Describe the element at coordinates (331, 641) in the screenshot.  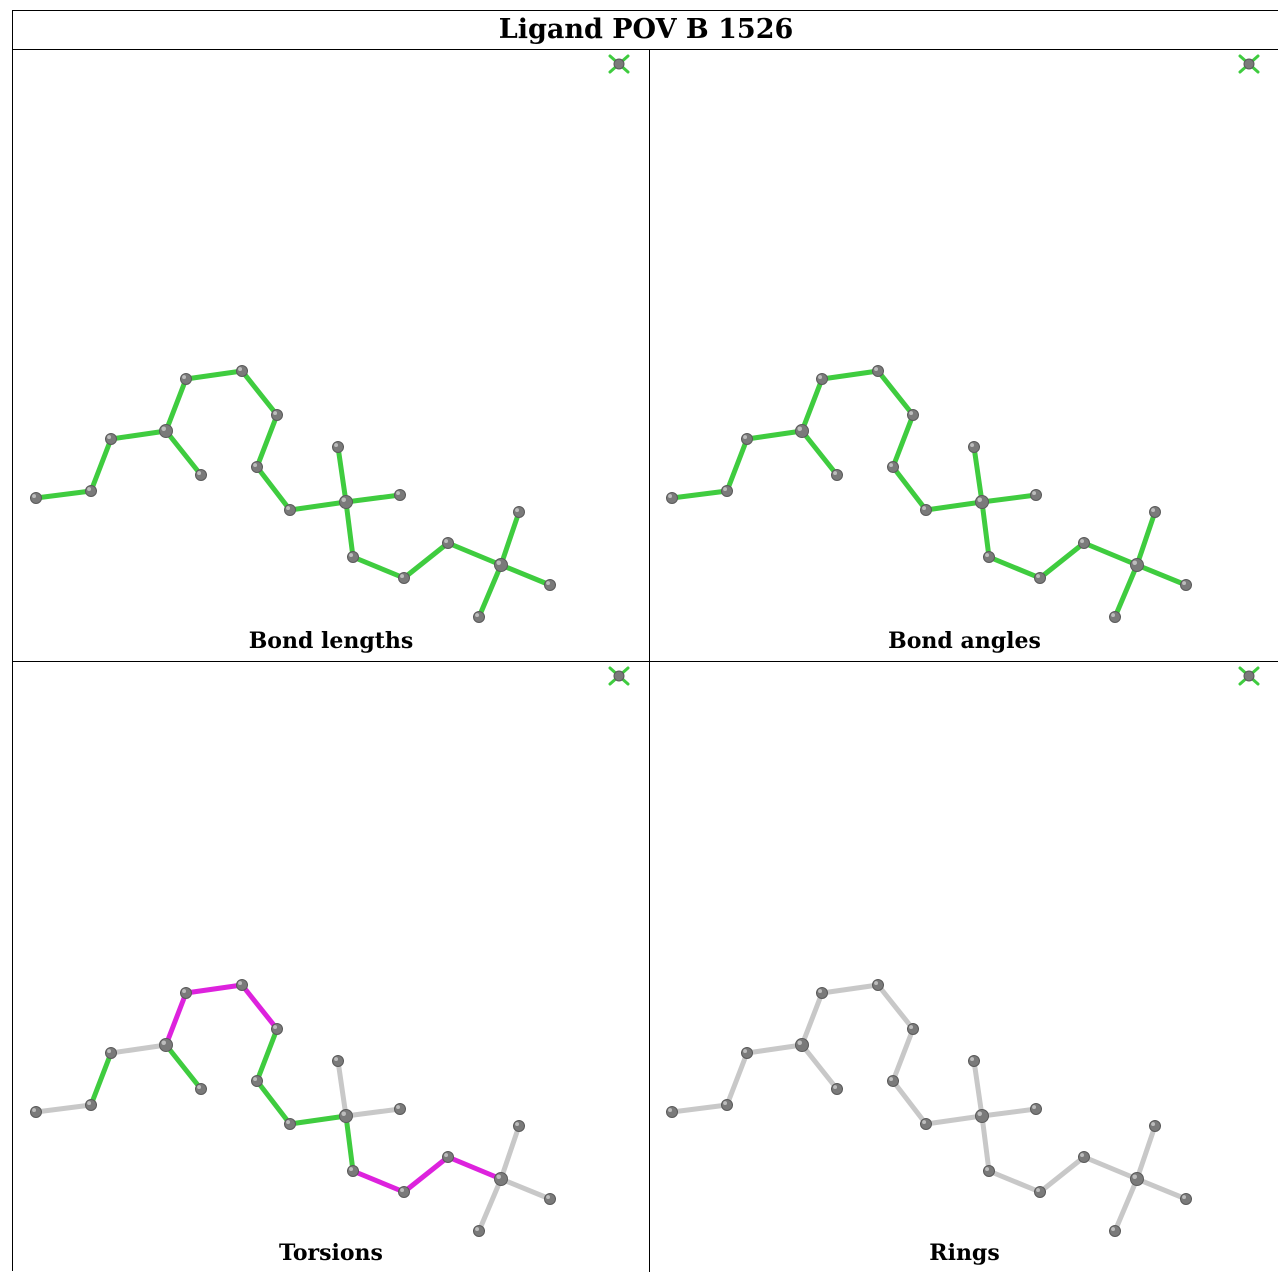
I see `caption-bond-lengths: Bond lengths` at that location.